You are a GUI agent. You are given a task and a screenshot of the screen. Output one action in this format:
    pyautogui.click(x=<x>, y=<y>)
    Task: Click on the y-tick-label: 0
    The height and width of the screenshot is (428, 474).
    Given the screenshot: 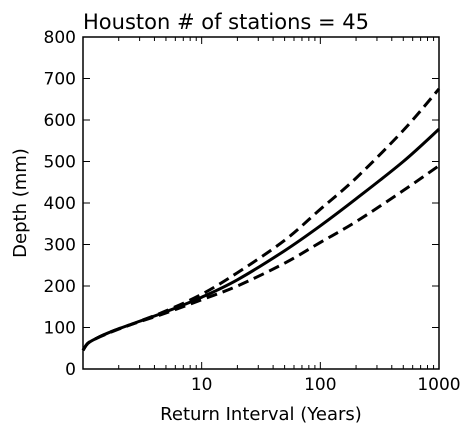 What is the action you would take?
    pyautogui.click(x=70, y=370)
    